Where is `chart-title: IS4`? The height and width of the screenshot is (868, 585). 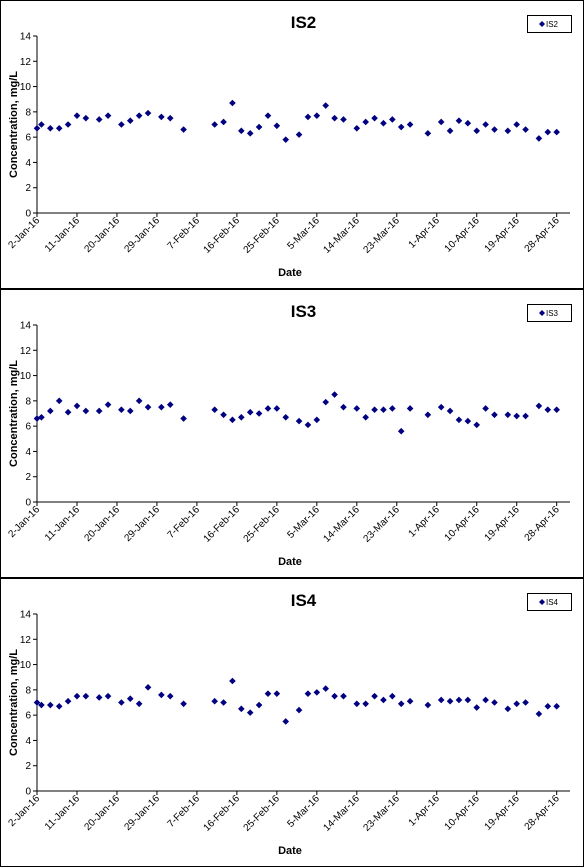 chart-title: IS4 is located at coordinates (304, 600).